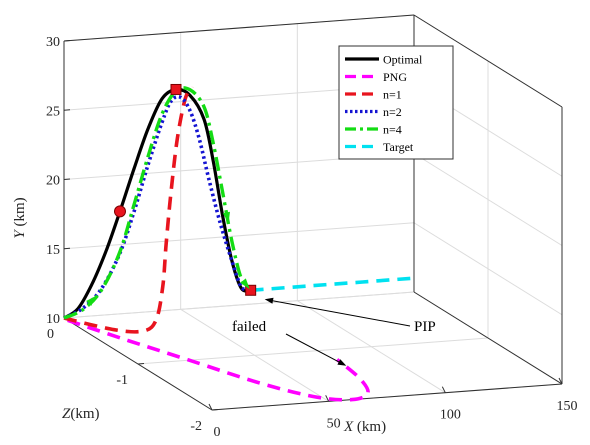 Image resolution: width=590 pixels, height=445 pixels. I want to click on legend-label-5: Target, so click(398, 147).